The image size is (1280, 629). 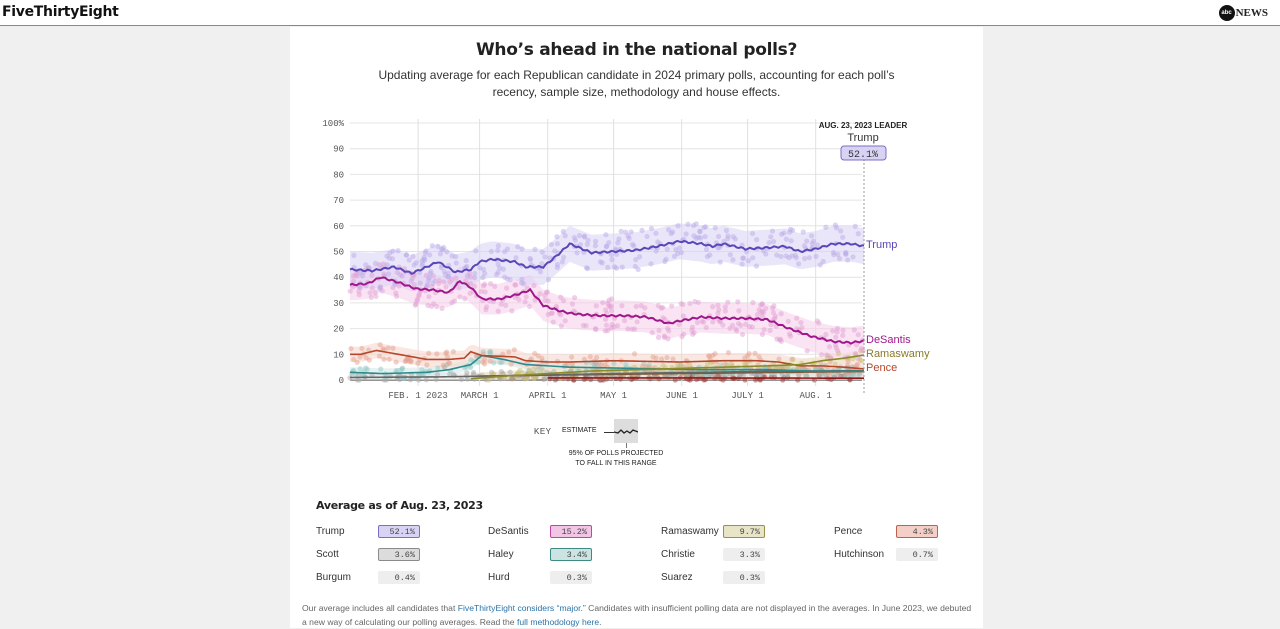 I want to click on abc-news-text: NEWS, so click(x=1252, y=13).